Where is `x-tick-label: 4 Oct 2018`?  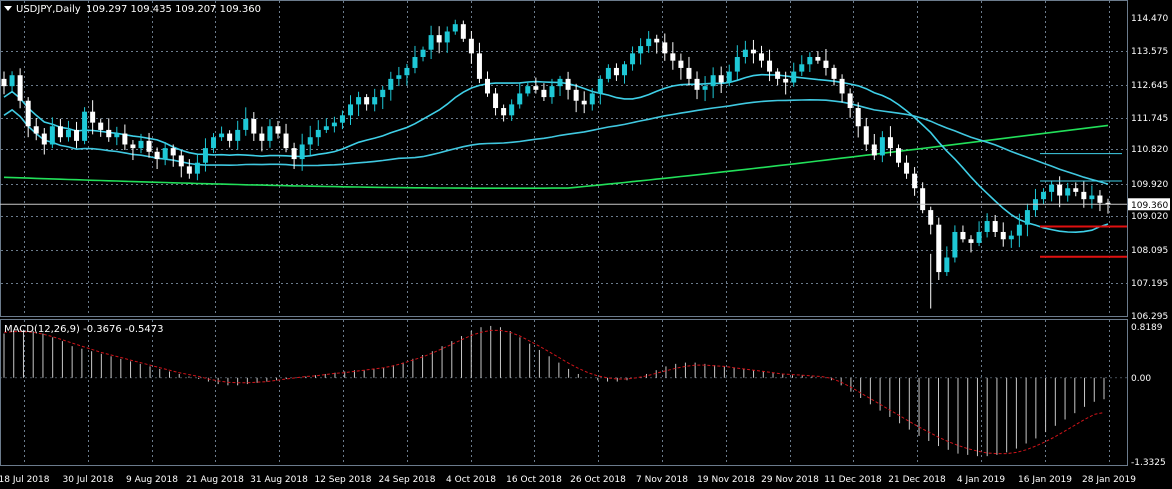 x-tick-label: 4 Oct 2018 is located at coordinates (471, 480).